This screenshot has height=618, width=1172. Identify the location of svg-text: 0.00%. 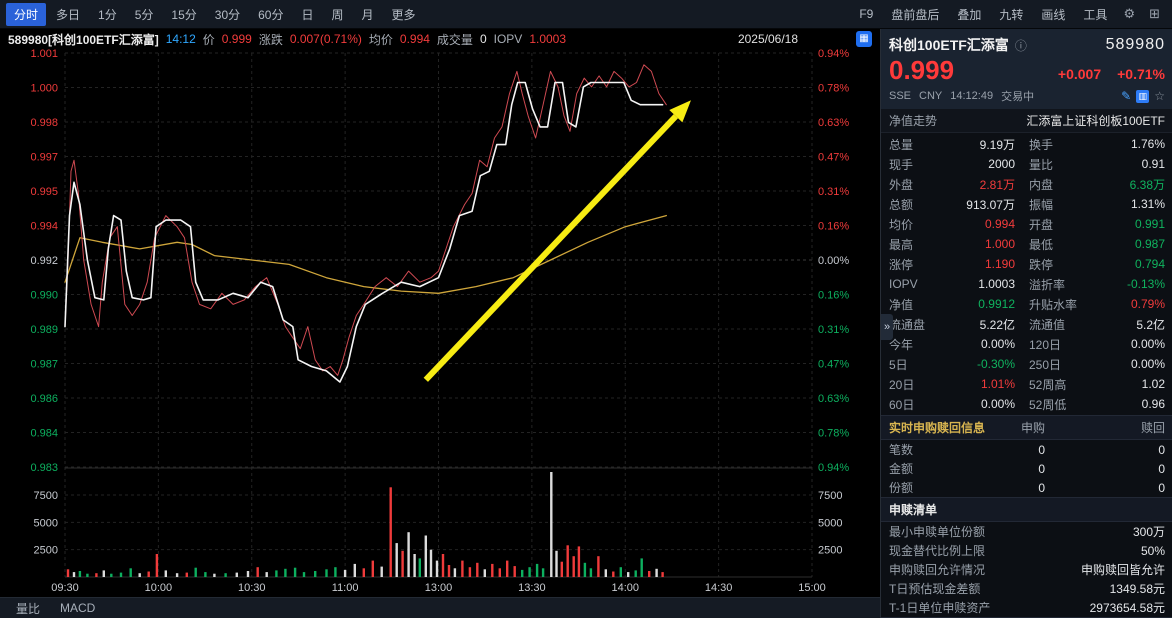
(833, 261).